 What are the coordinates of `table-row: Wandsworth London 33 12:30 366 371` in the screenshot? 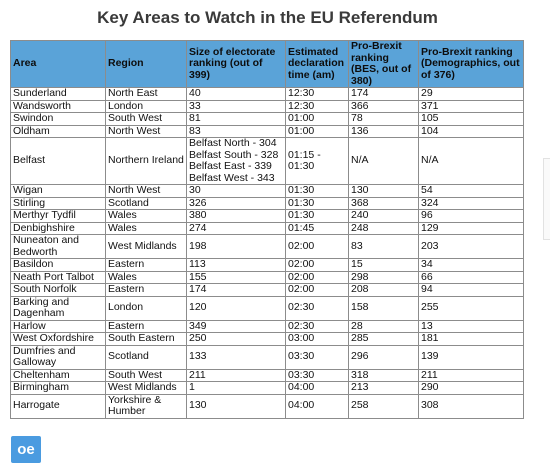 It's located at (267, 106).